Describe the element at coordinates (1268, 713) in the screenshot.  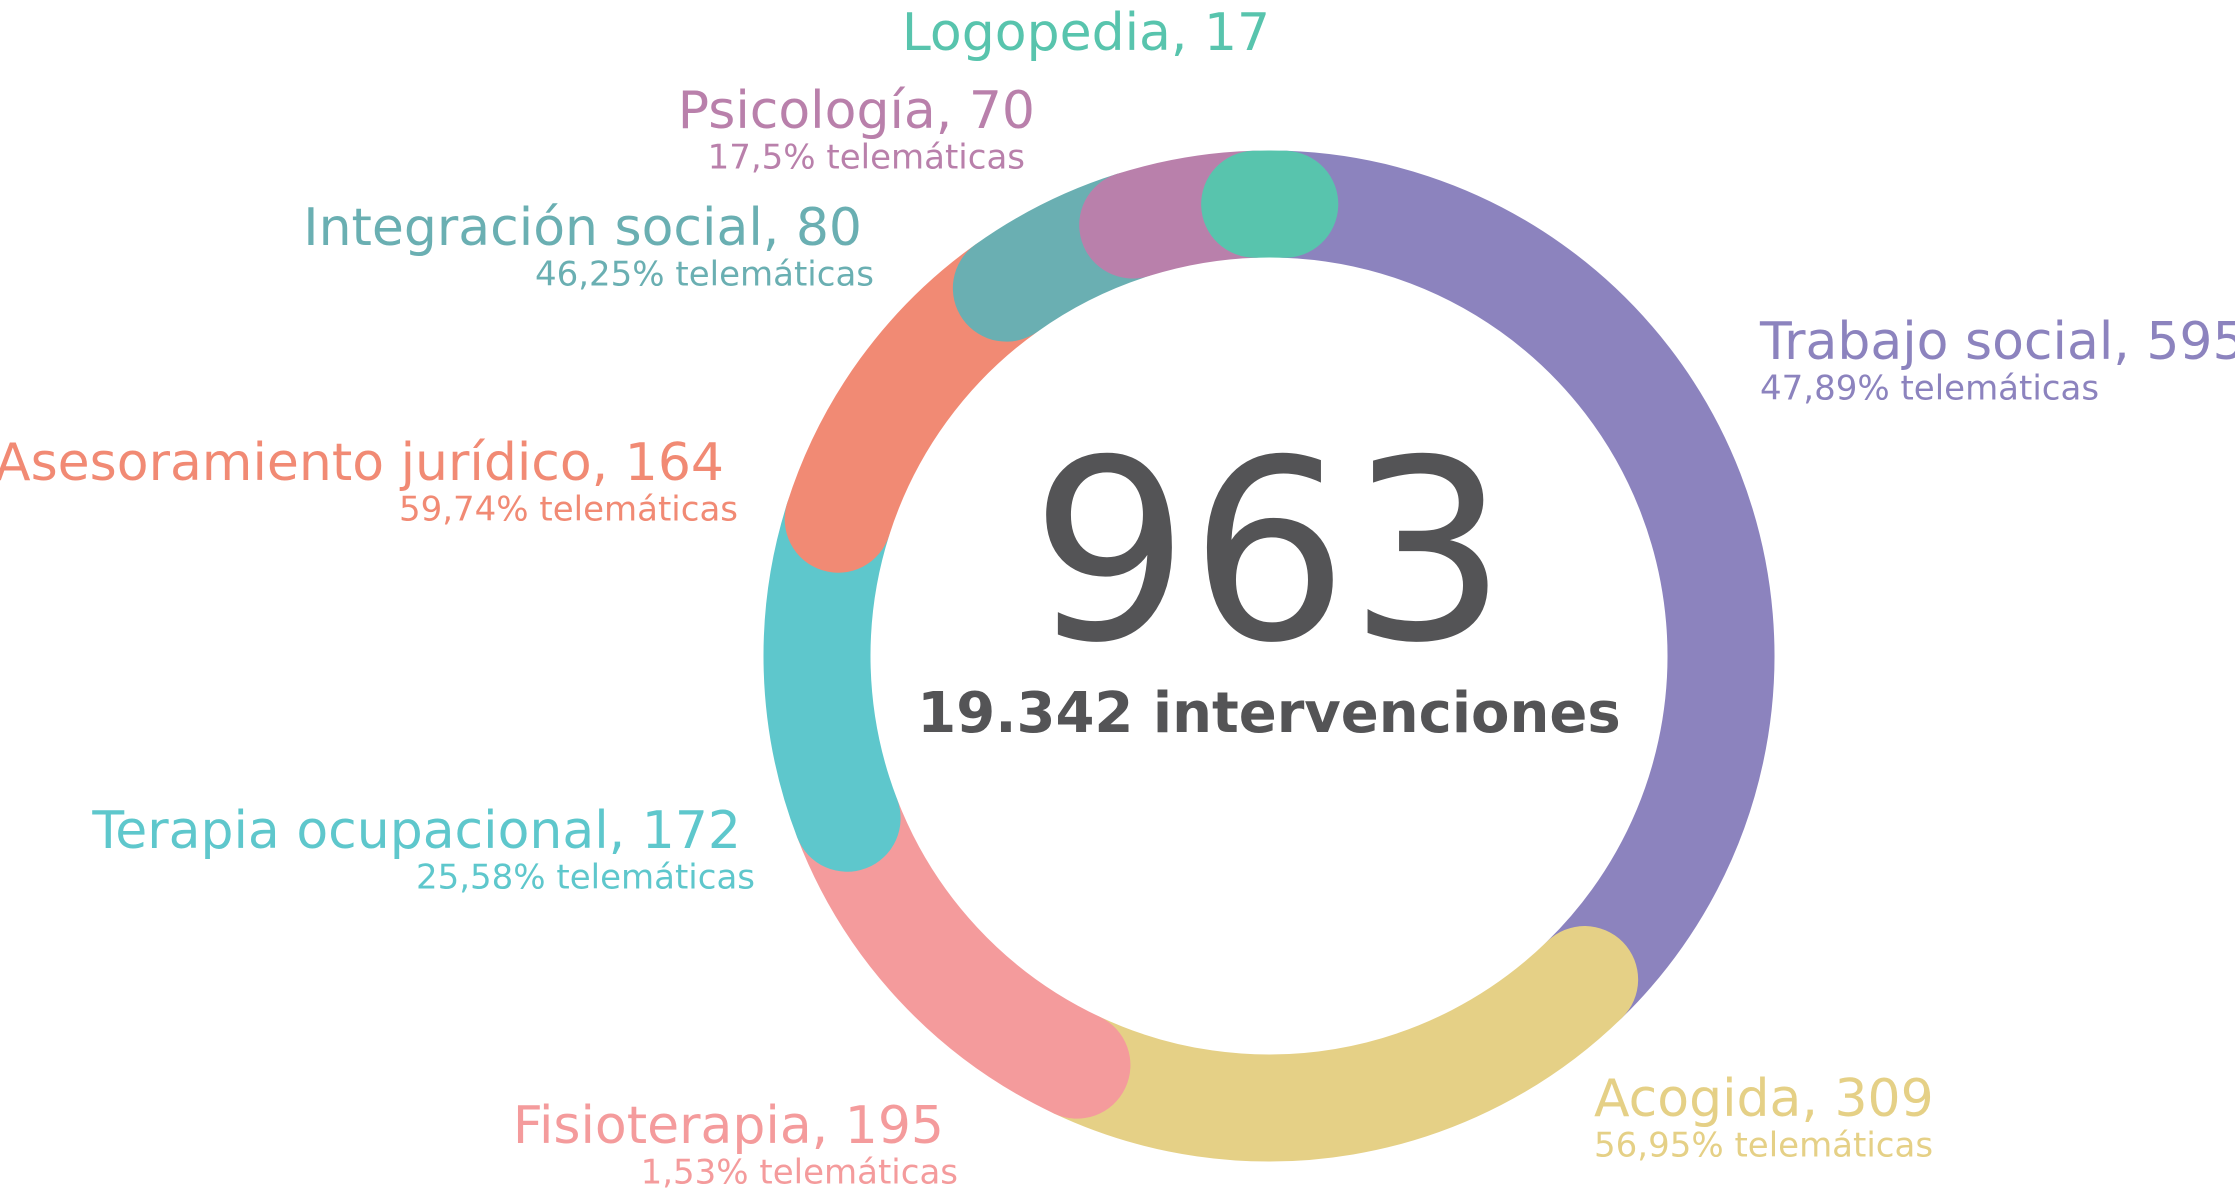
I see `center-label: 19.342 intervenciones` at that location.